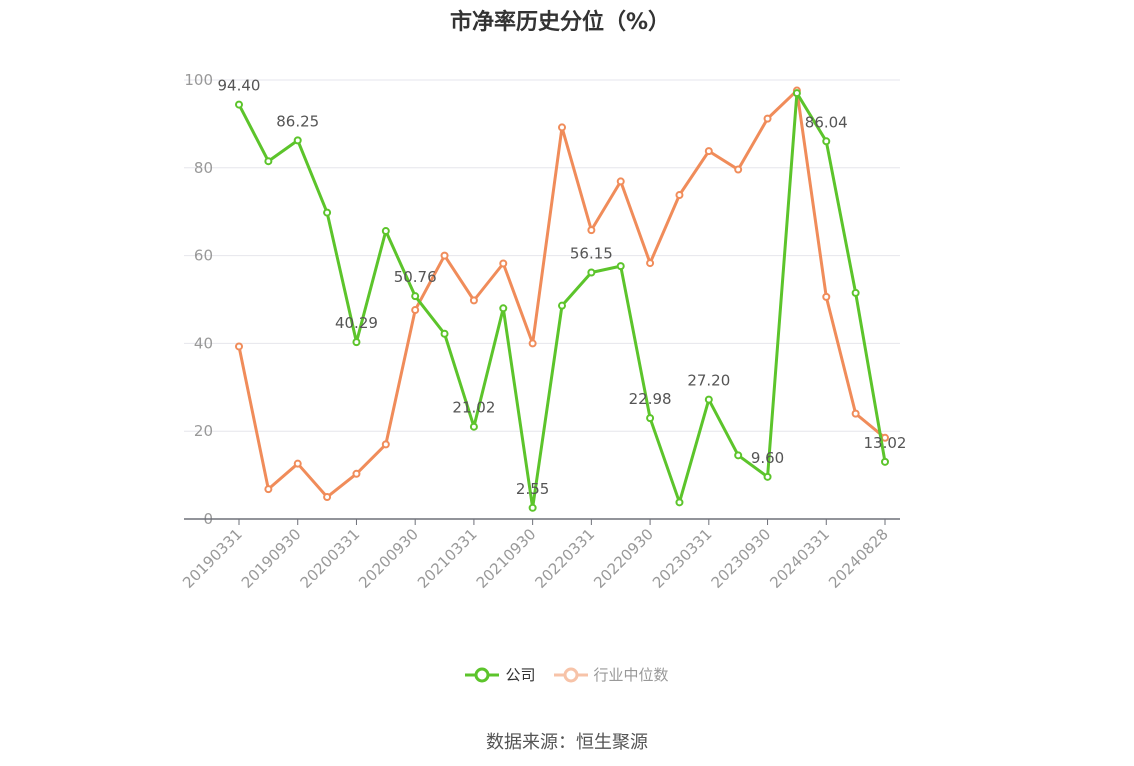 The image size is (1134, 766). I want to click on data-label-company-20240331: 86.04, so click(826, 122).